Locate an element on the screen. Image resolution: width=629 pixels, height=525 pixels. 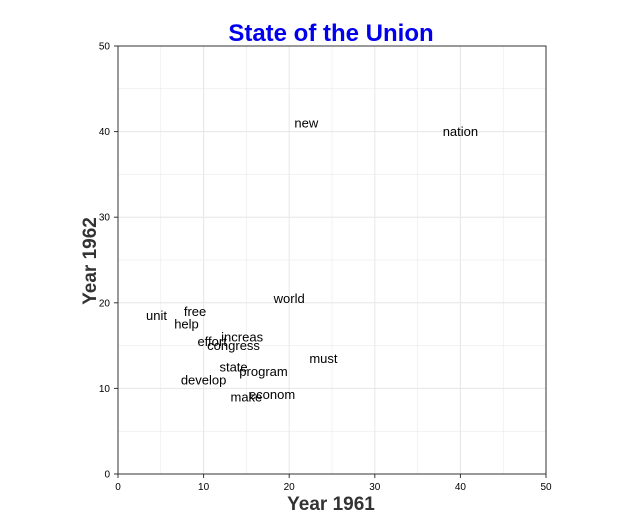
word-label-help: help is located at coordinates (186, 324).